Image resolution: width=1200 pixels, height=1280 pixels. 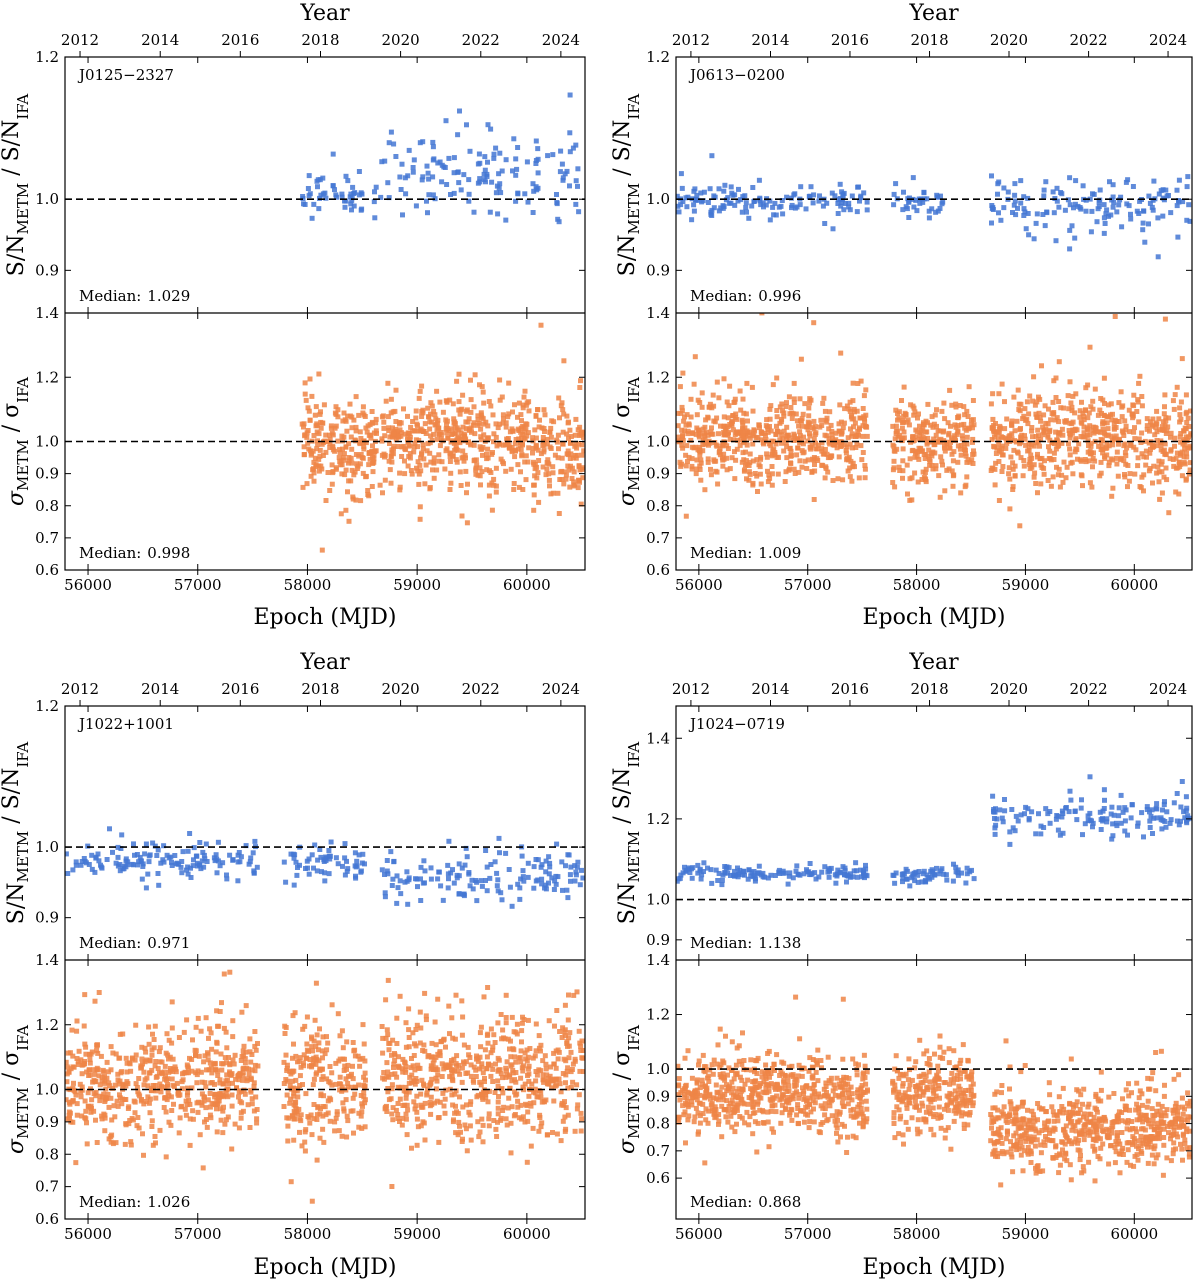 What do you see at coordinates (16, 255) in the screenshot?
I see `axis-label-part: S/N` at bounding box center [16, 255].